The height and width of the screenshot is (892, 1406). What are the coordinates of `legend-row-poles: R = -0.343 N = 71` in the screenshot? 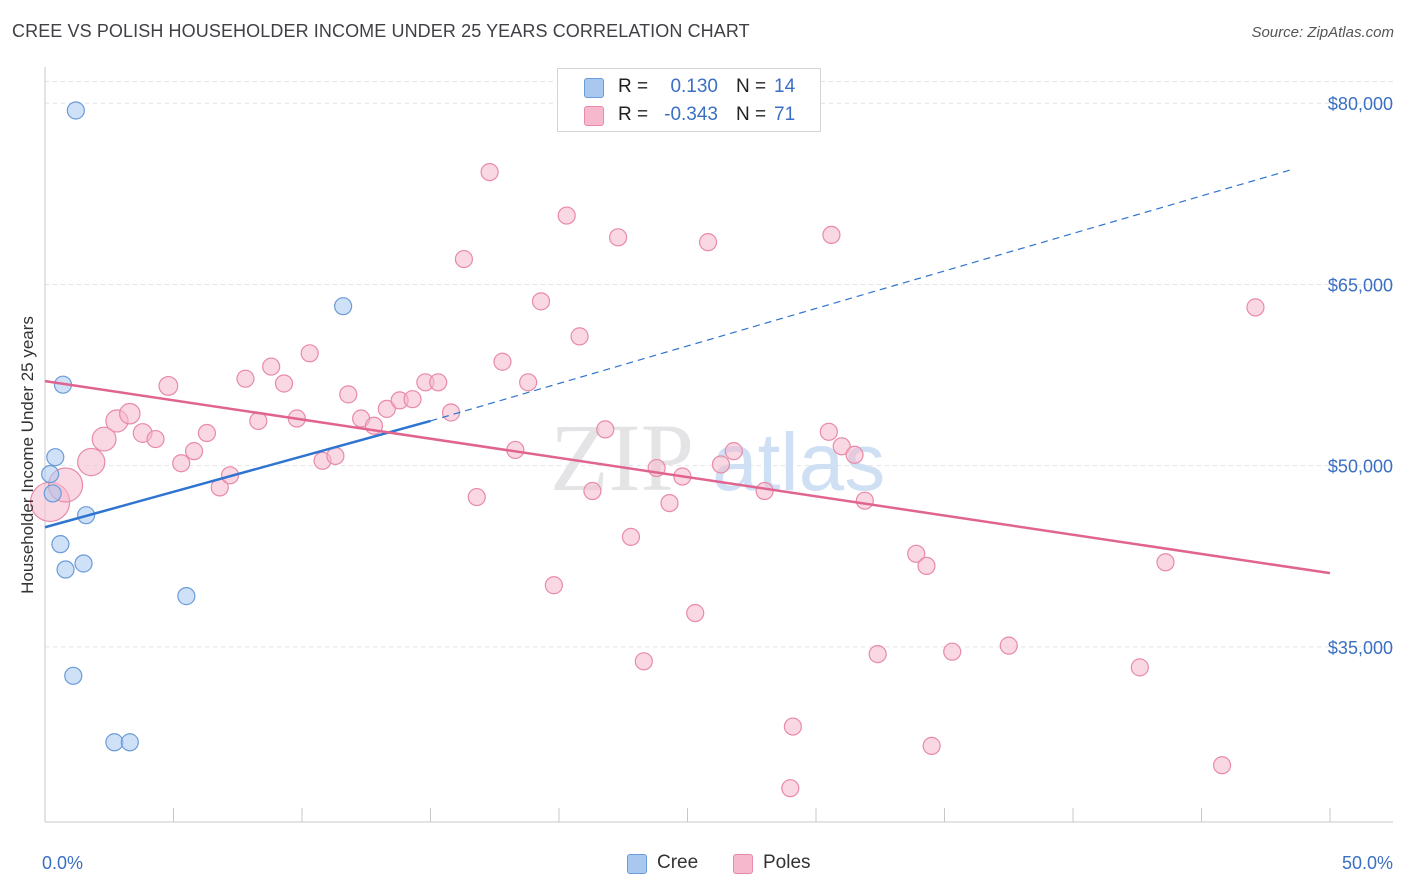 It's located at (689, 114).